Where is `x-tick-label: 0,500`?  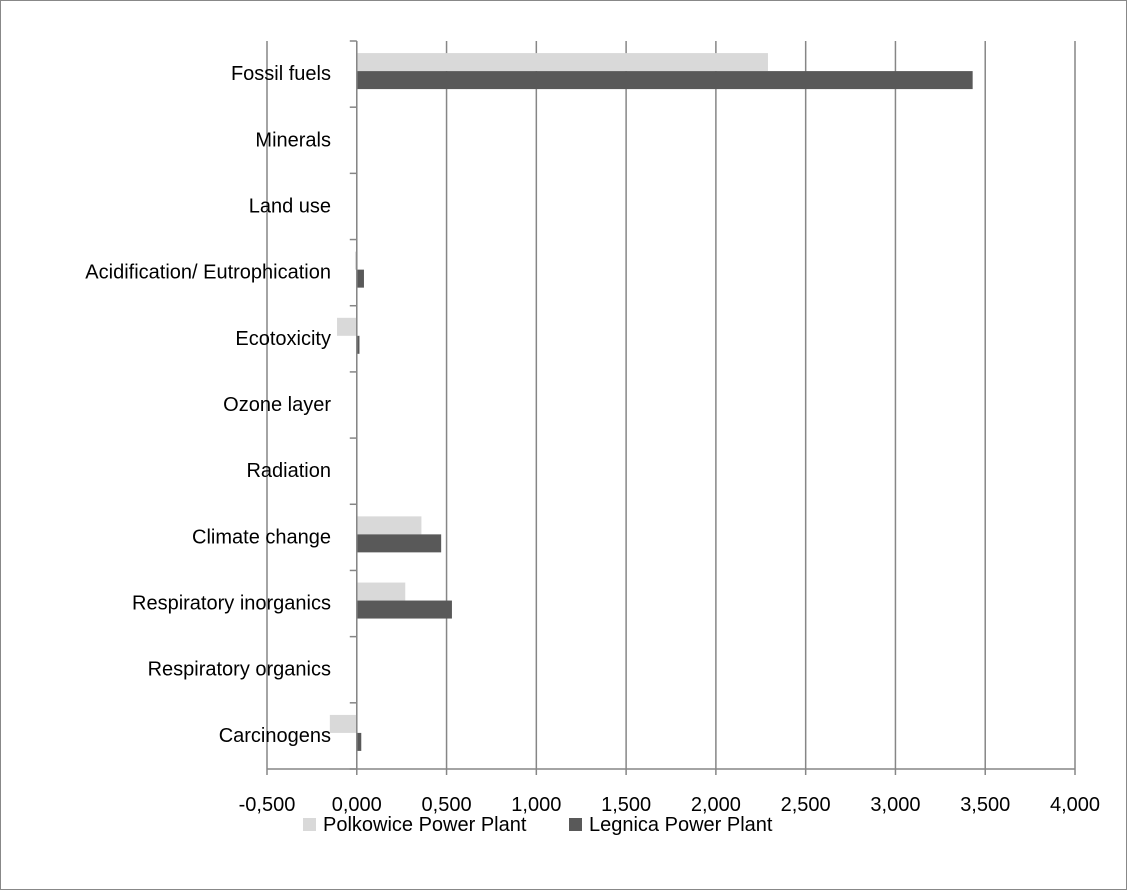
x-tick-label: 0,500 is located at coordinates (447, 805).